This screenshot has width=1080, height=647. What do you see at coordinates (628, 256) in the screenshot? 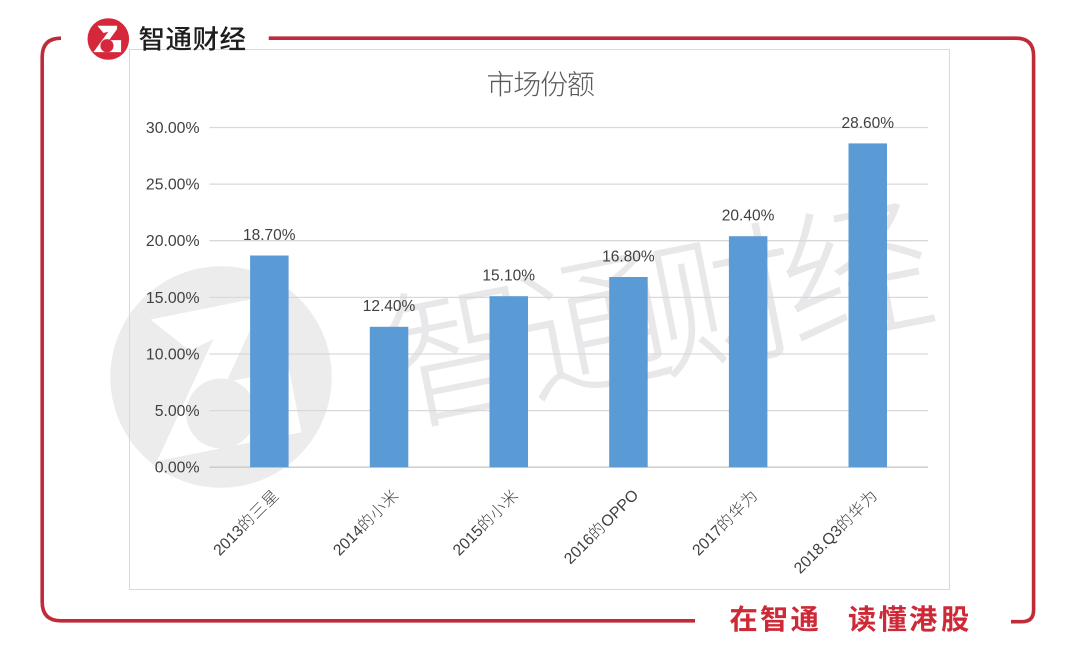
I see `svg-text: 16.80%` at bounding box center [628, 256].